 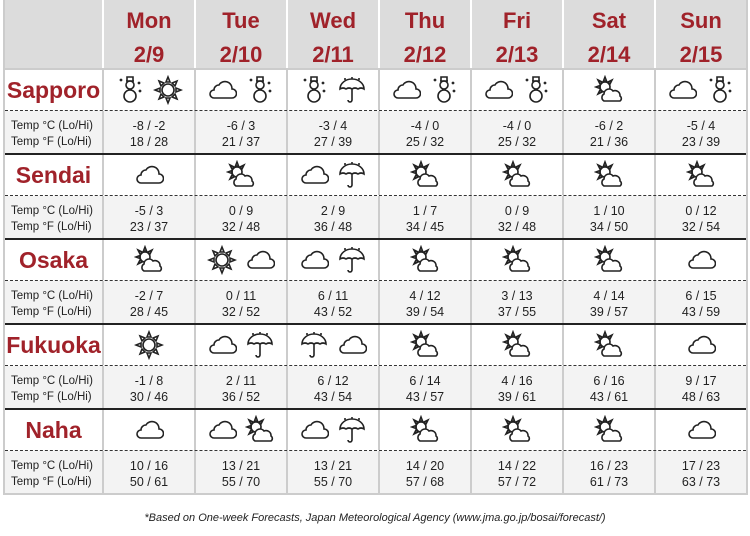 What do you see at coordinates (517, 397) in the screenshot?
I see `temp-f: 39 / 61` at bounding box center [517, 397].